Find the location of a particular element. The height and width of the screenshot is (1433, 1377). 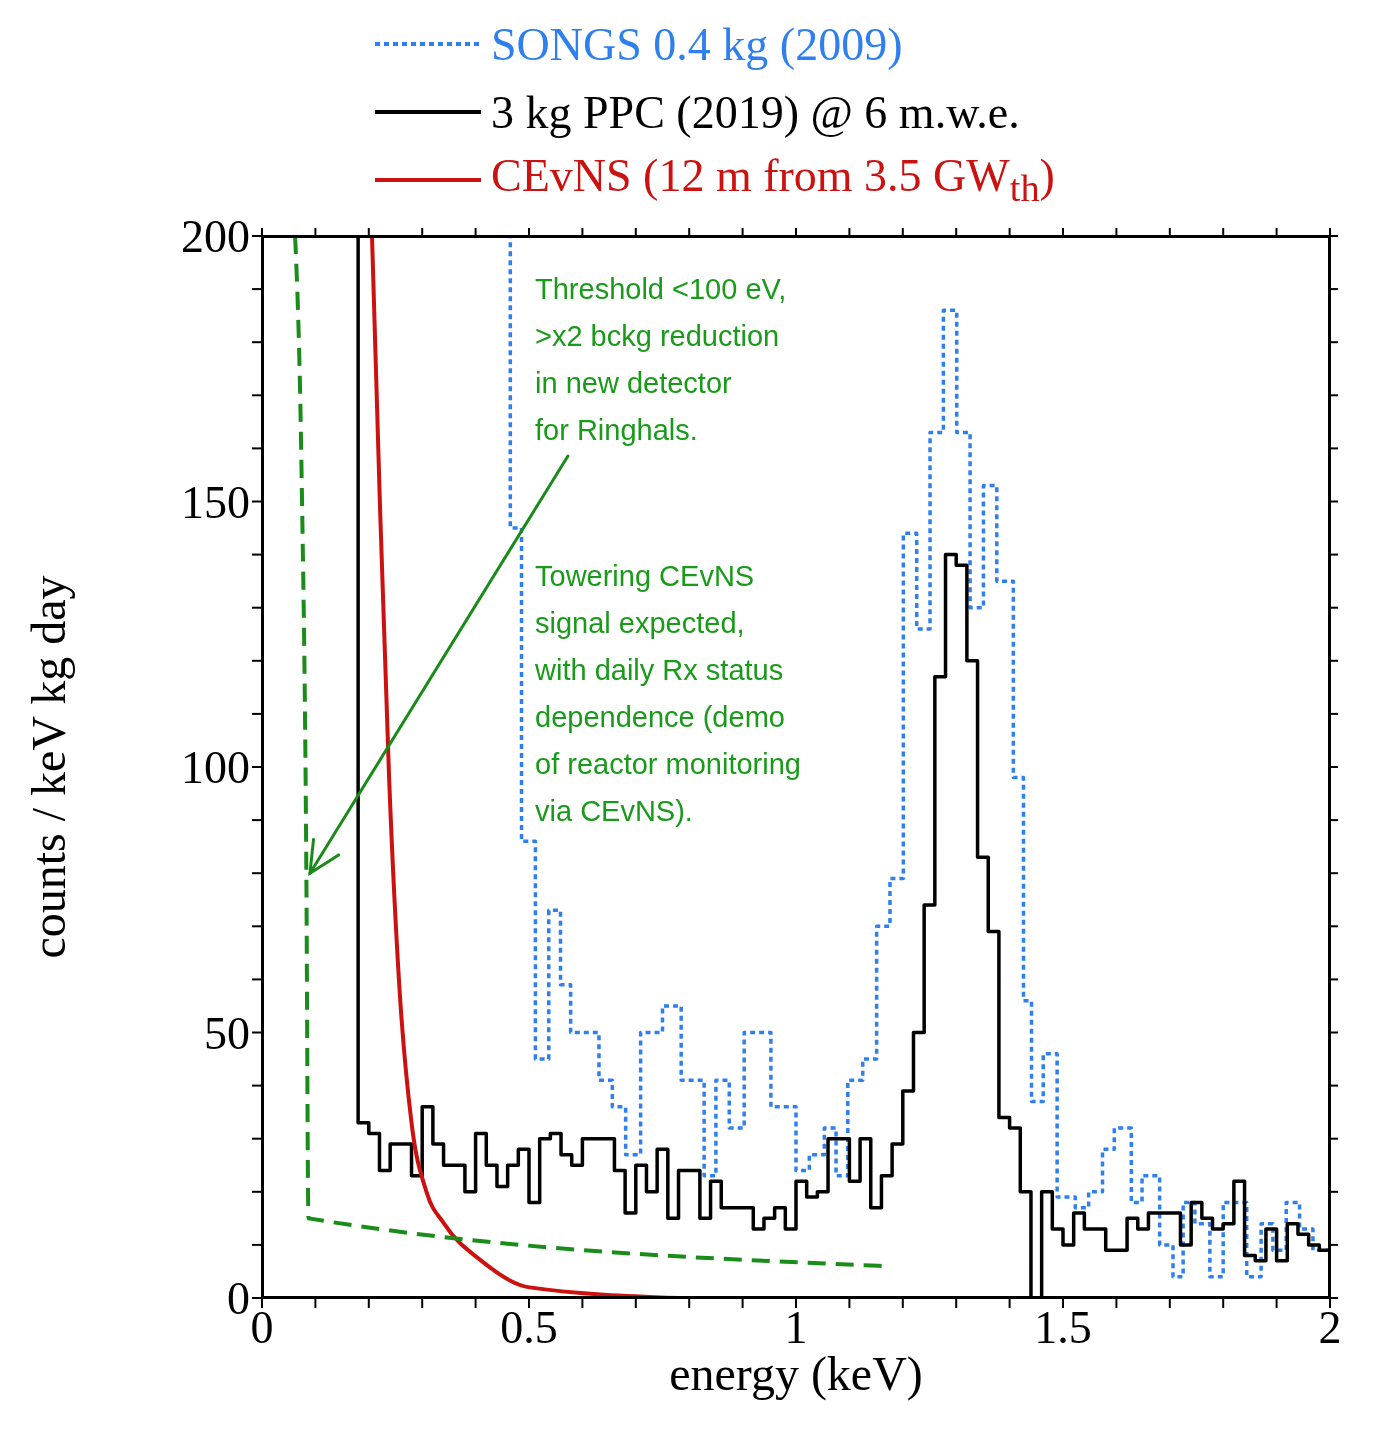

y-tick-label: 200 is located at coordinates (215, 237).